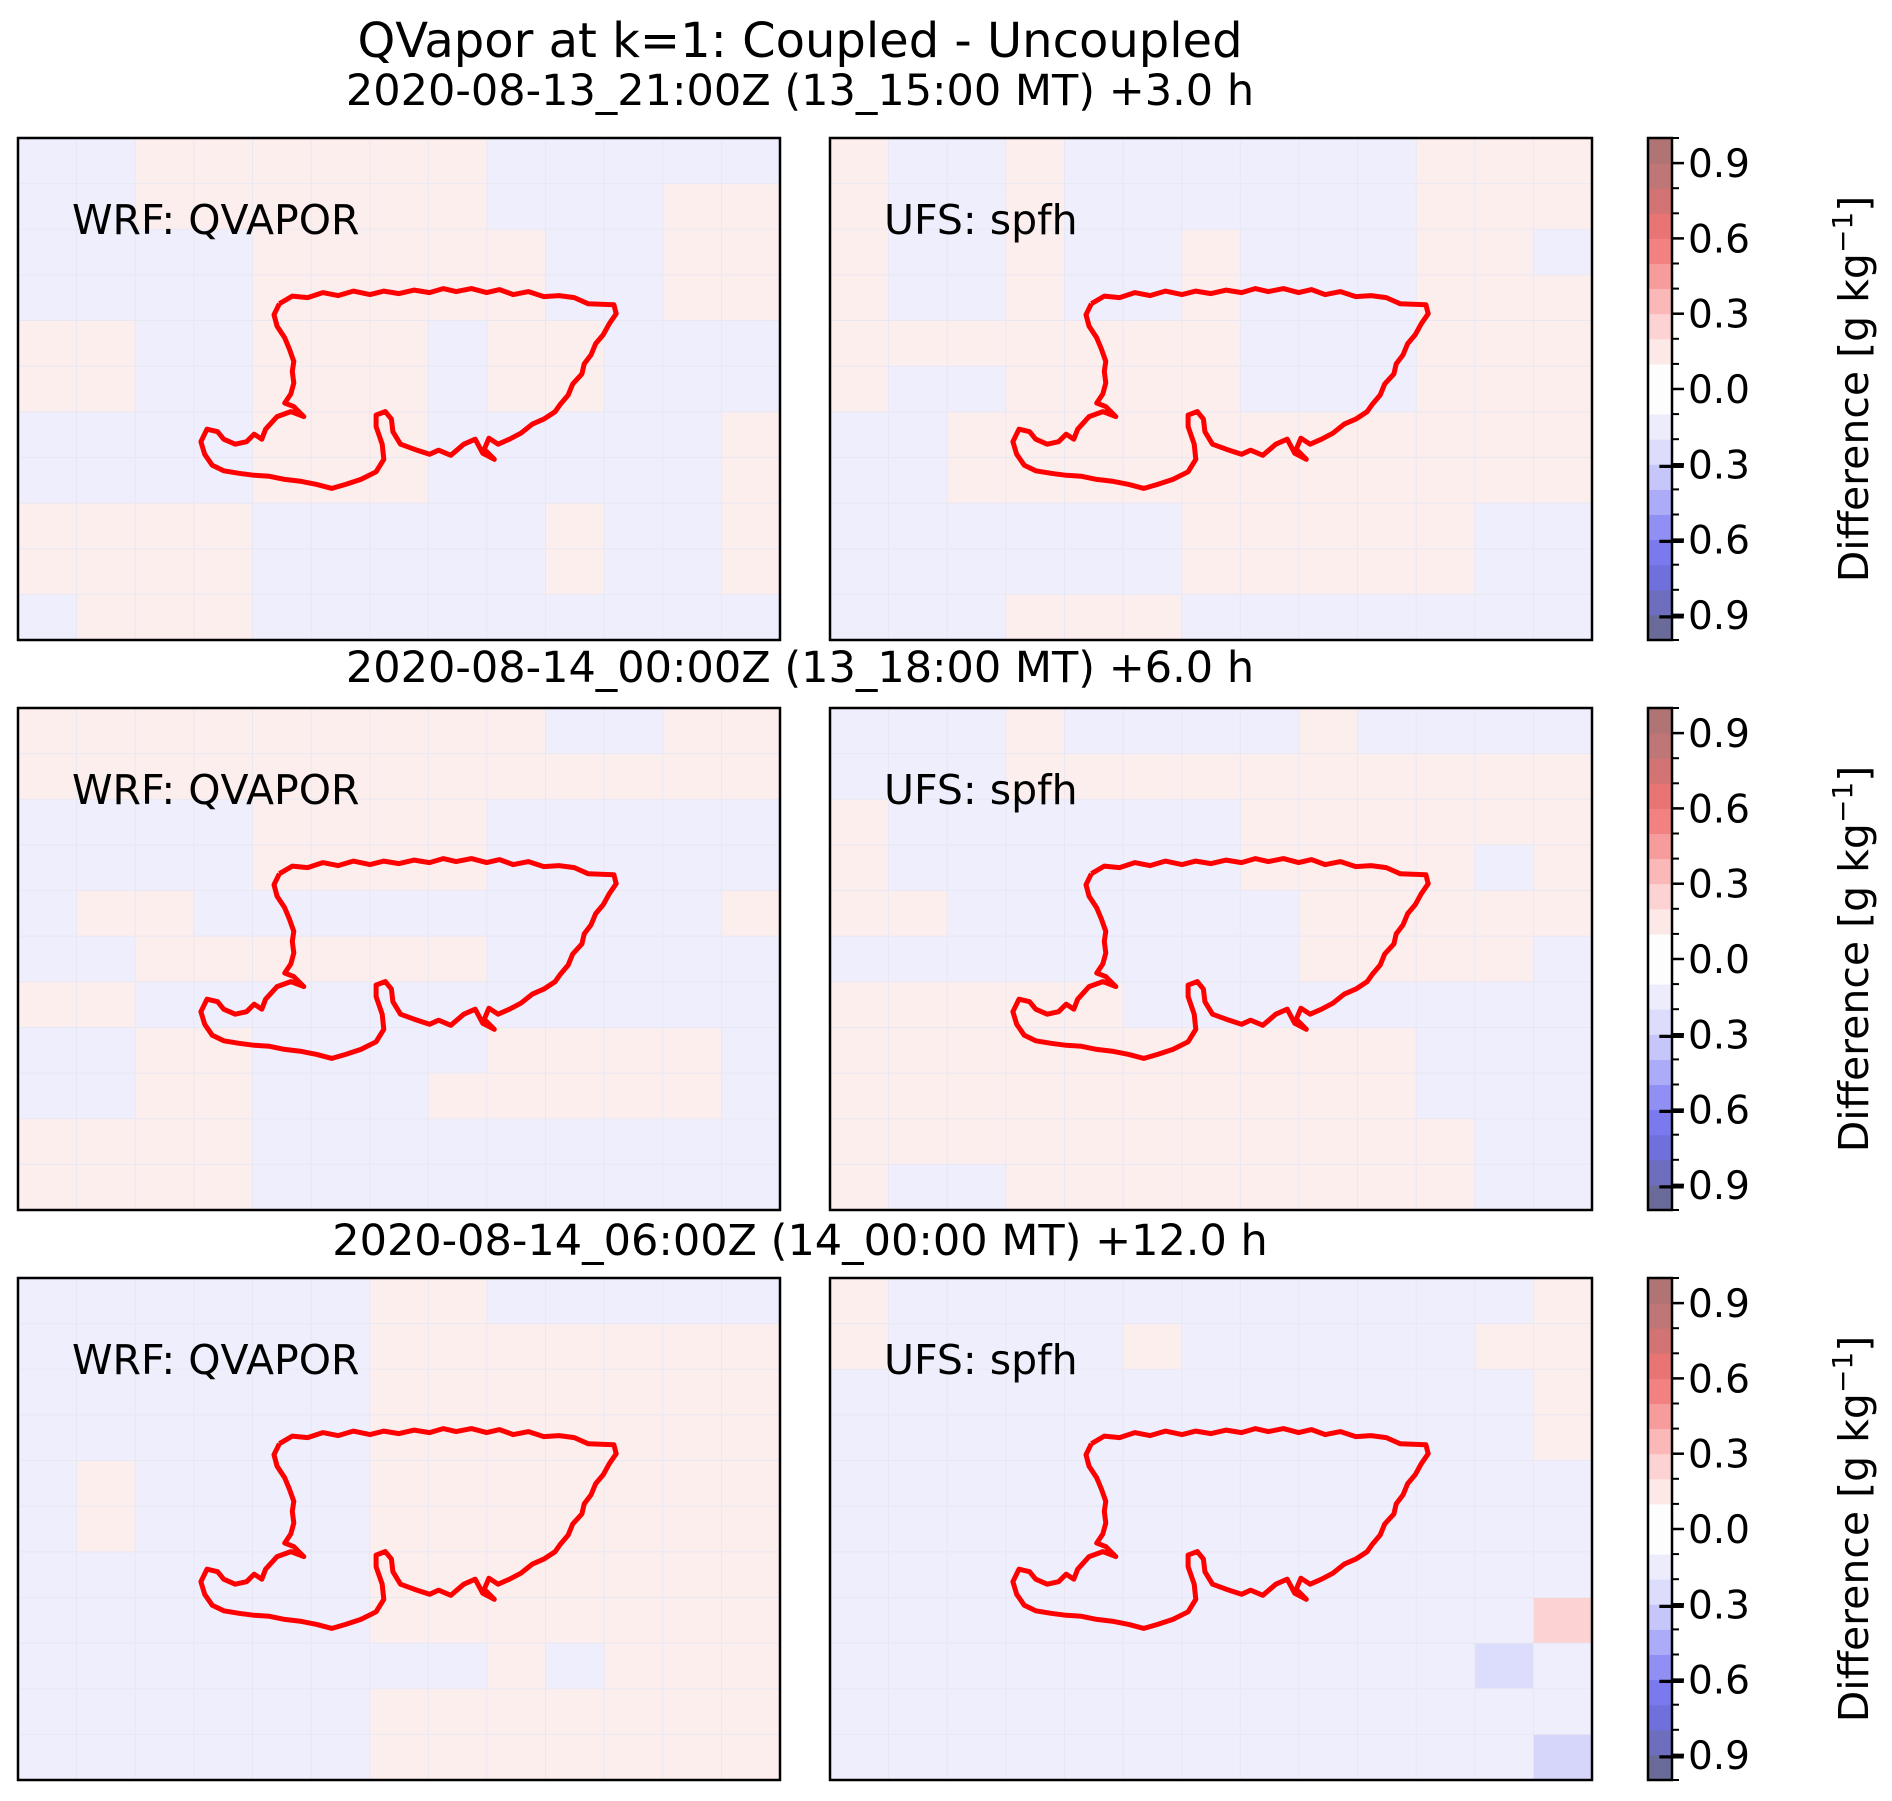 Image resolution: width=1892 pixels, height=1801 pixels. I want to click on panel-label: UFS: spfh, so click(981, 790).